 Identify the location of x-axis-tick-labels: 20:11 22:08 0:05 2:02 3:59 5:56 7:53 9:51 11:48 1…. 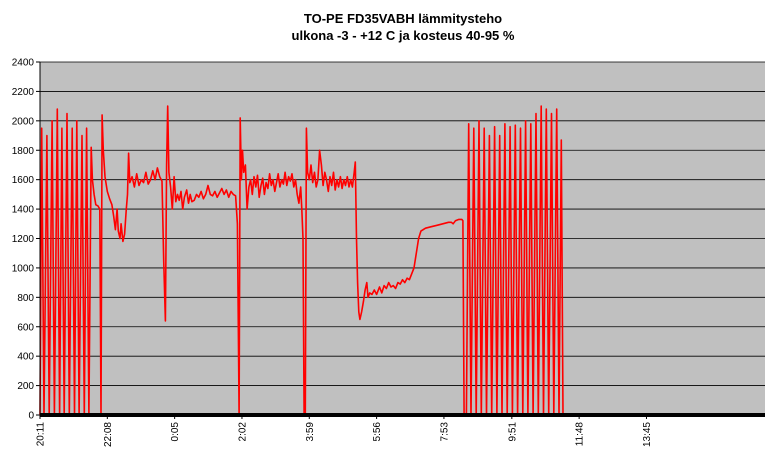
(344, 431).